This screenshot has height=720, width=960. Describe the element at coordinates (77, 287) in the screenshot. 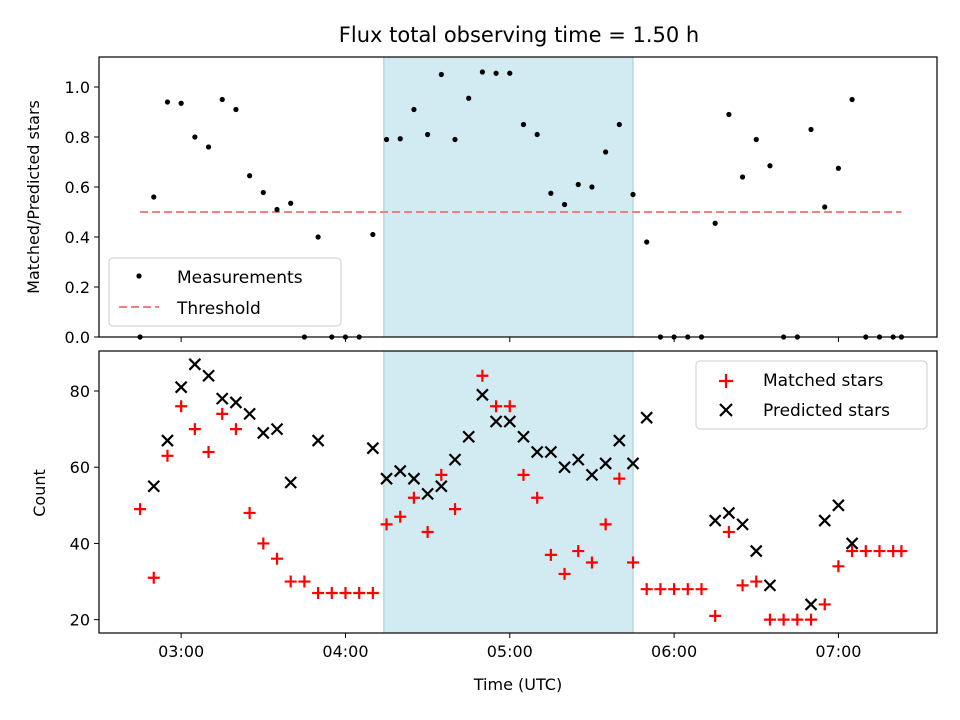

I see `top-ytick-label-1: 0.2` at that location.